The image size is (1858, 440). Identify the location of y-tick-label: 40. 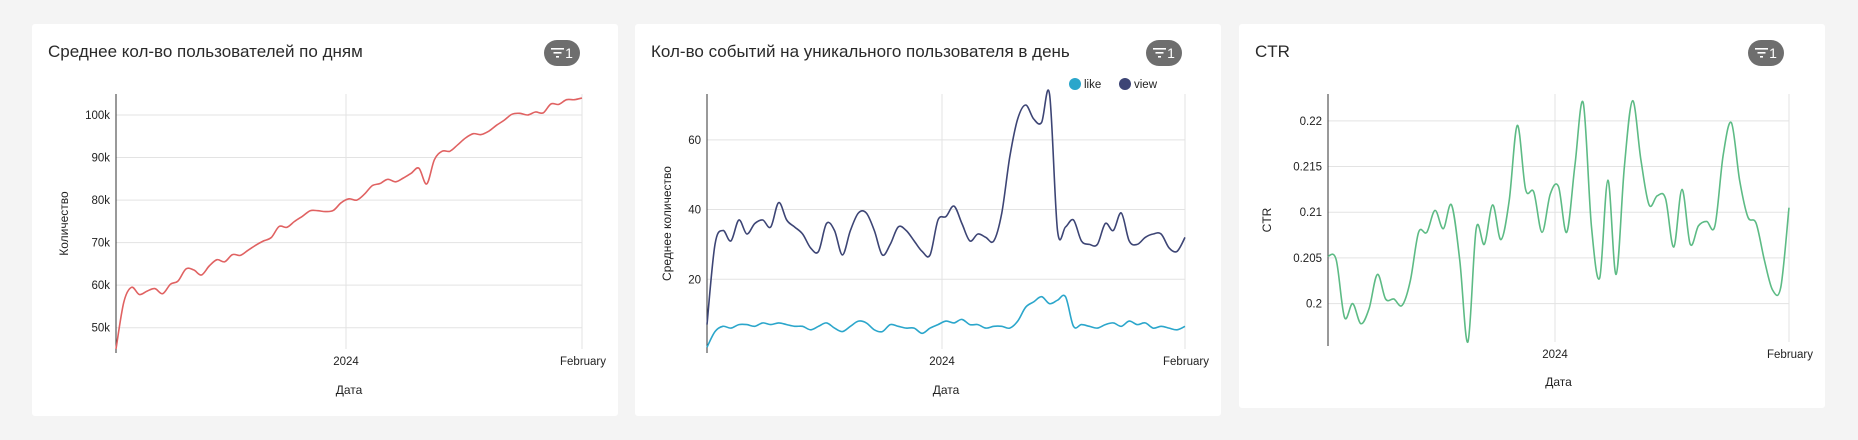
(694, 211).